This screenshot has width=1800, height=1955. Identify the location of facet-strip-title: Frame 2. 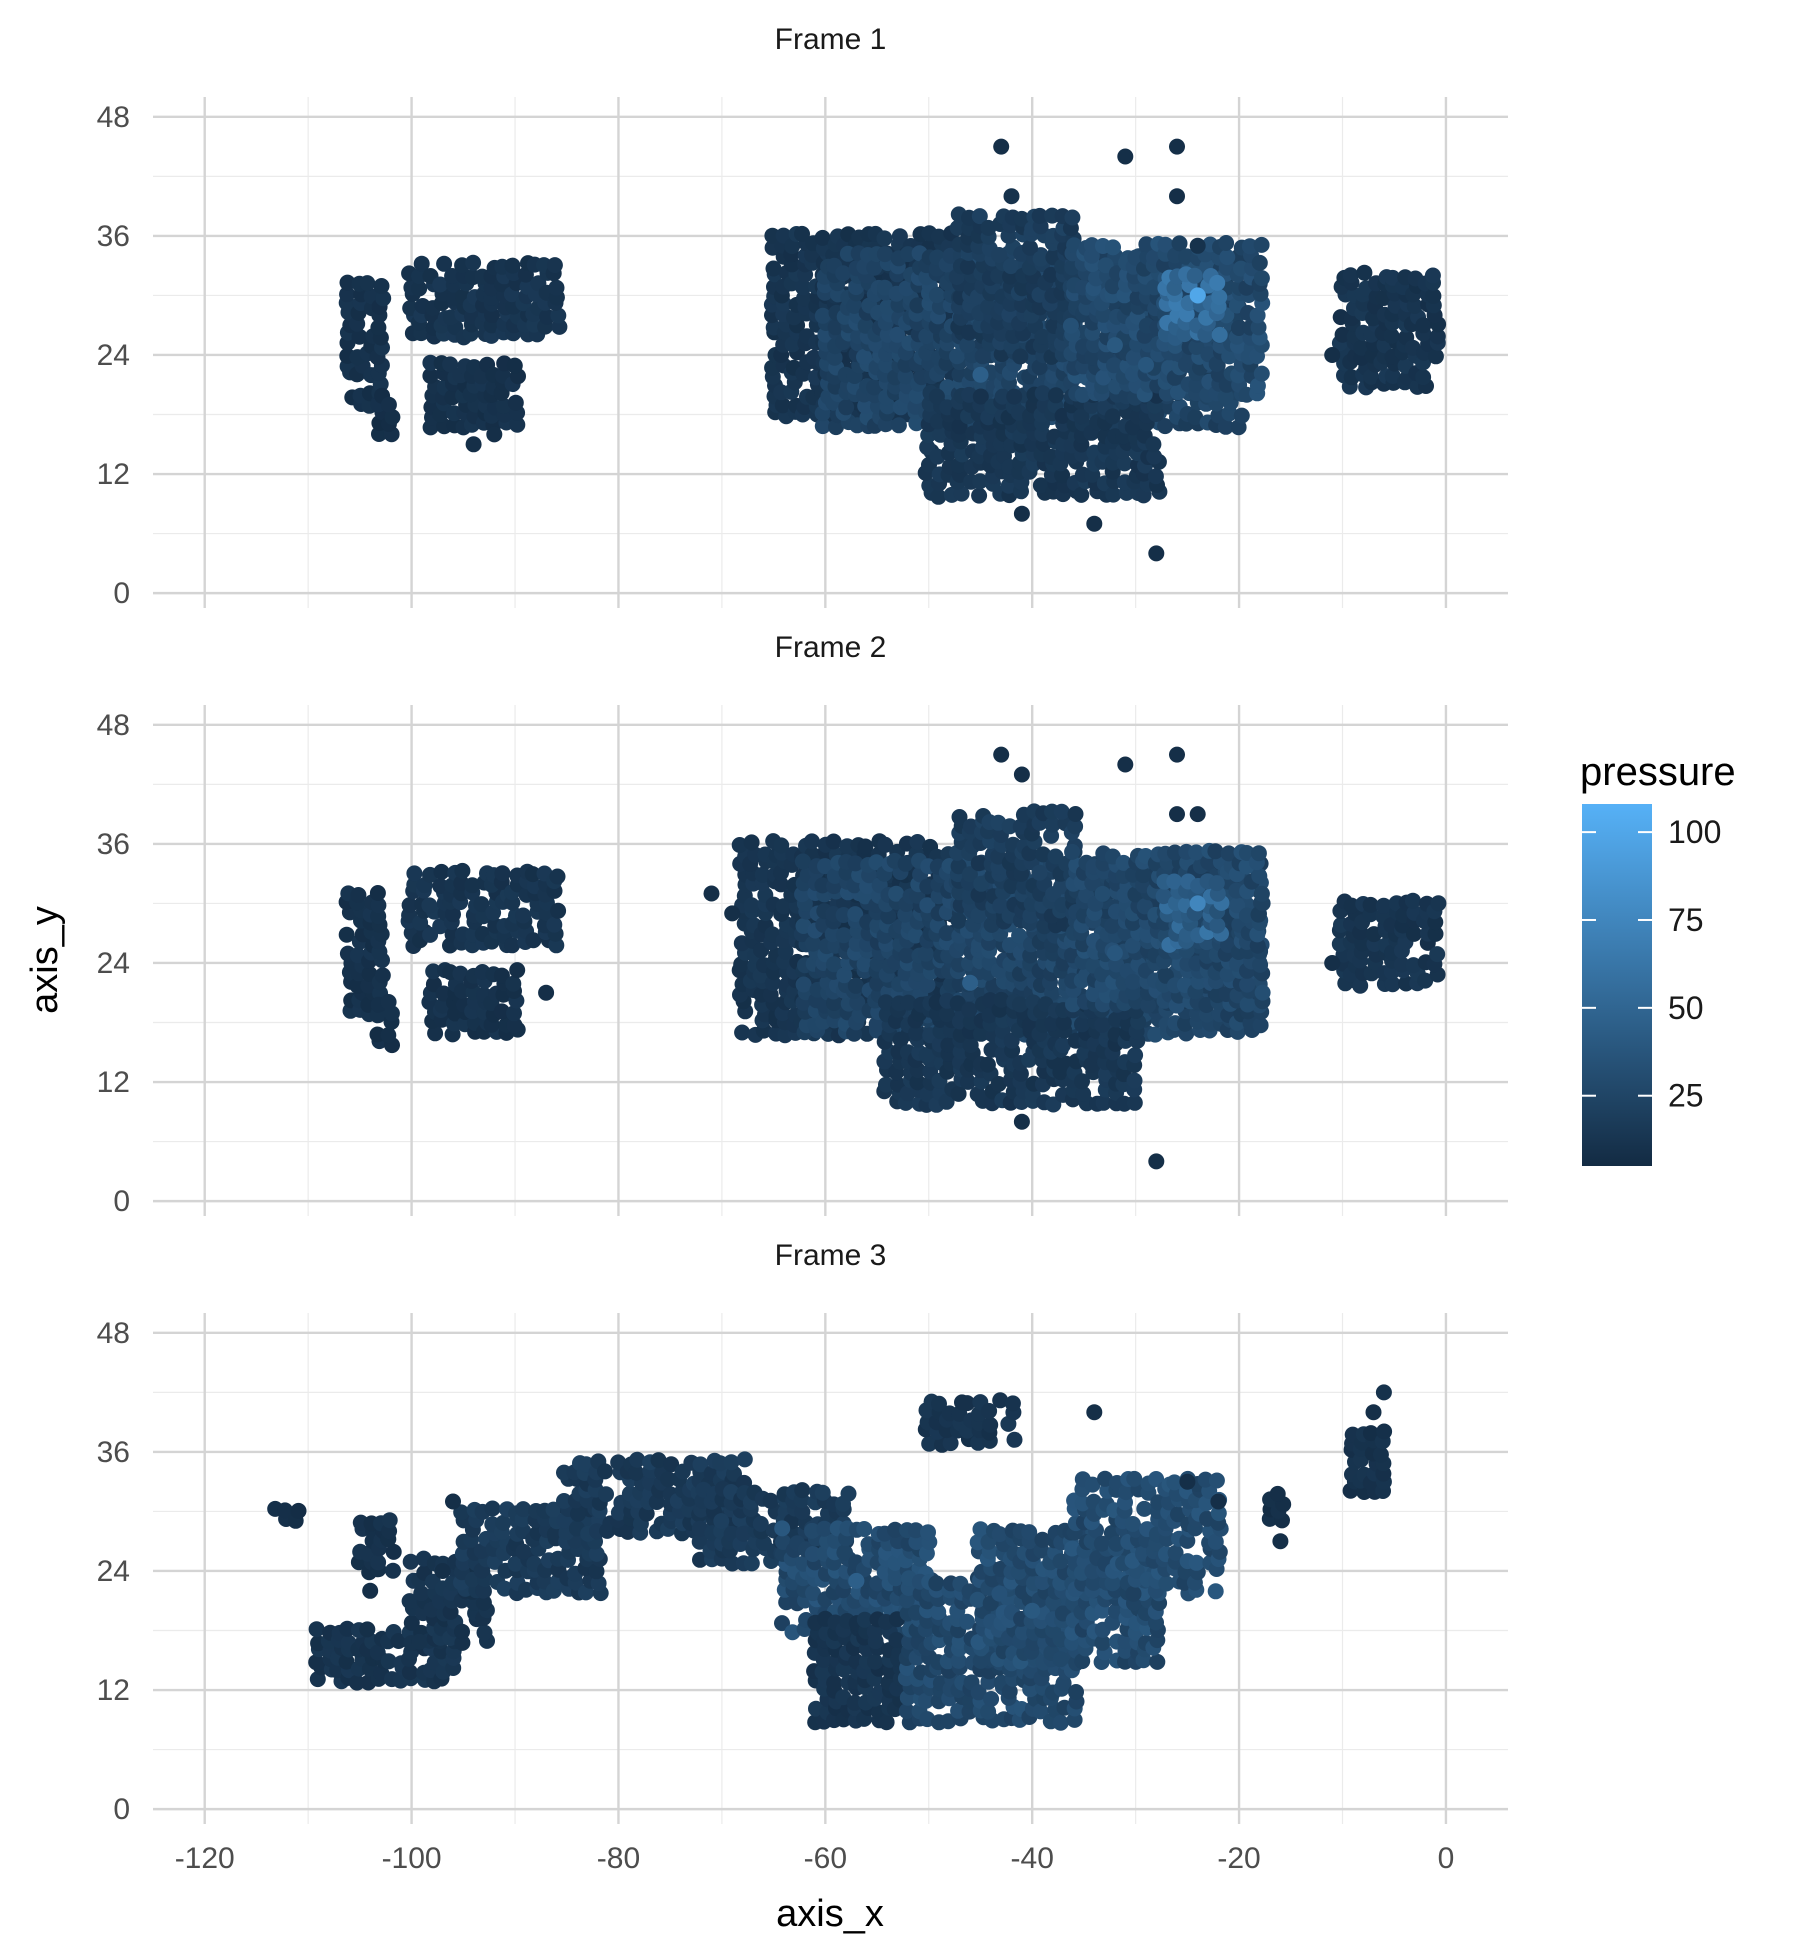
(831, 647).